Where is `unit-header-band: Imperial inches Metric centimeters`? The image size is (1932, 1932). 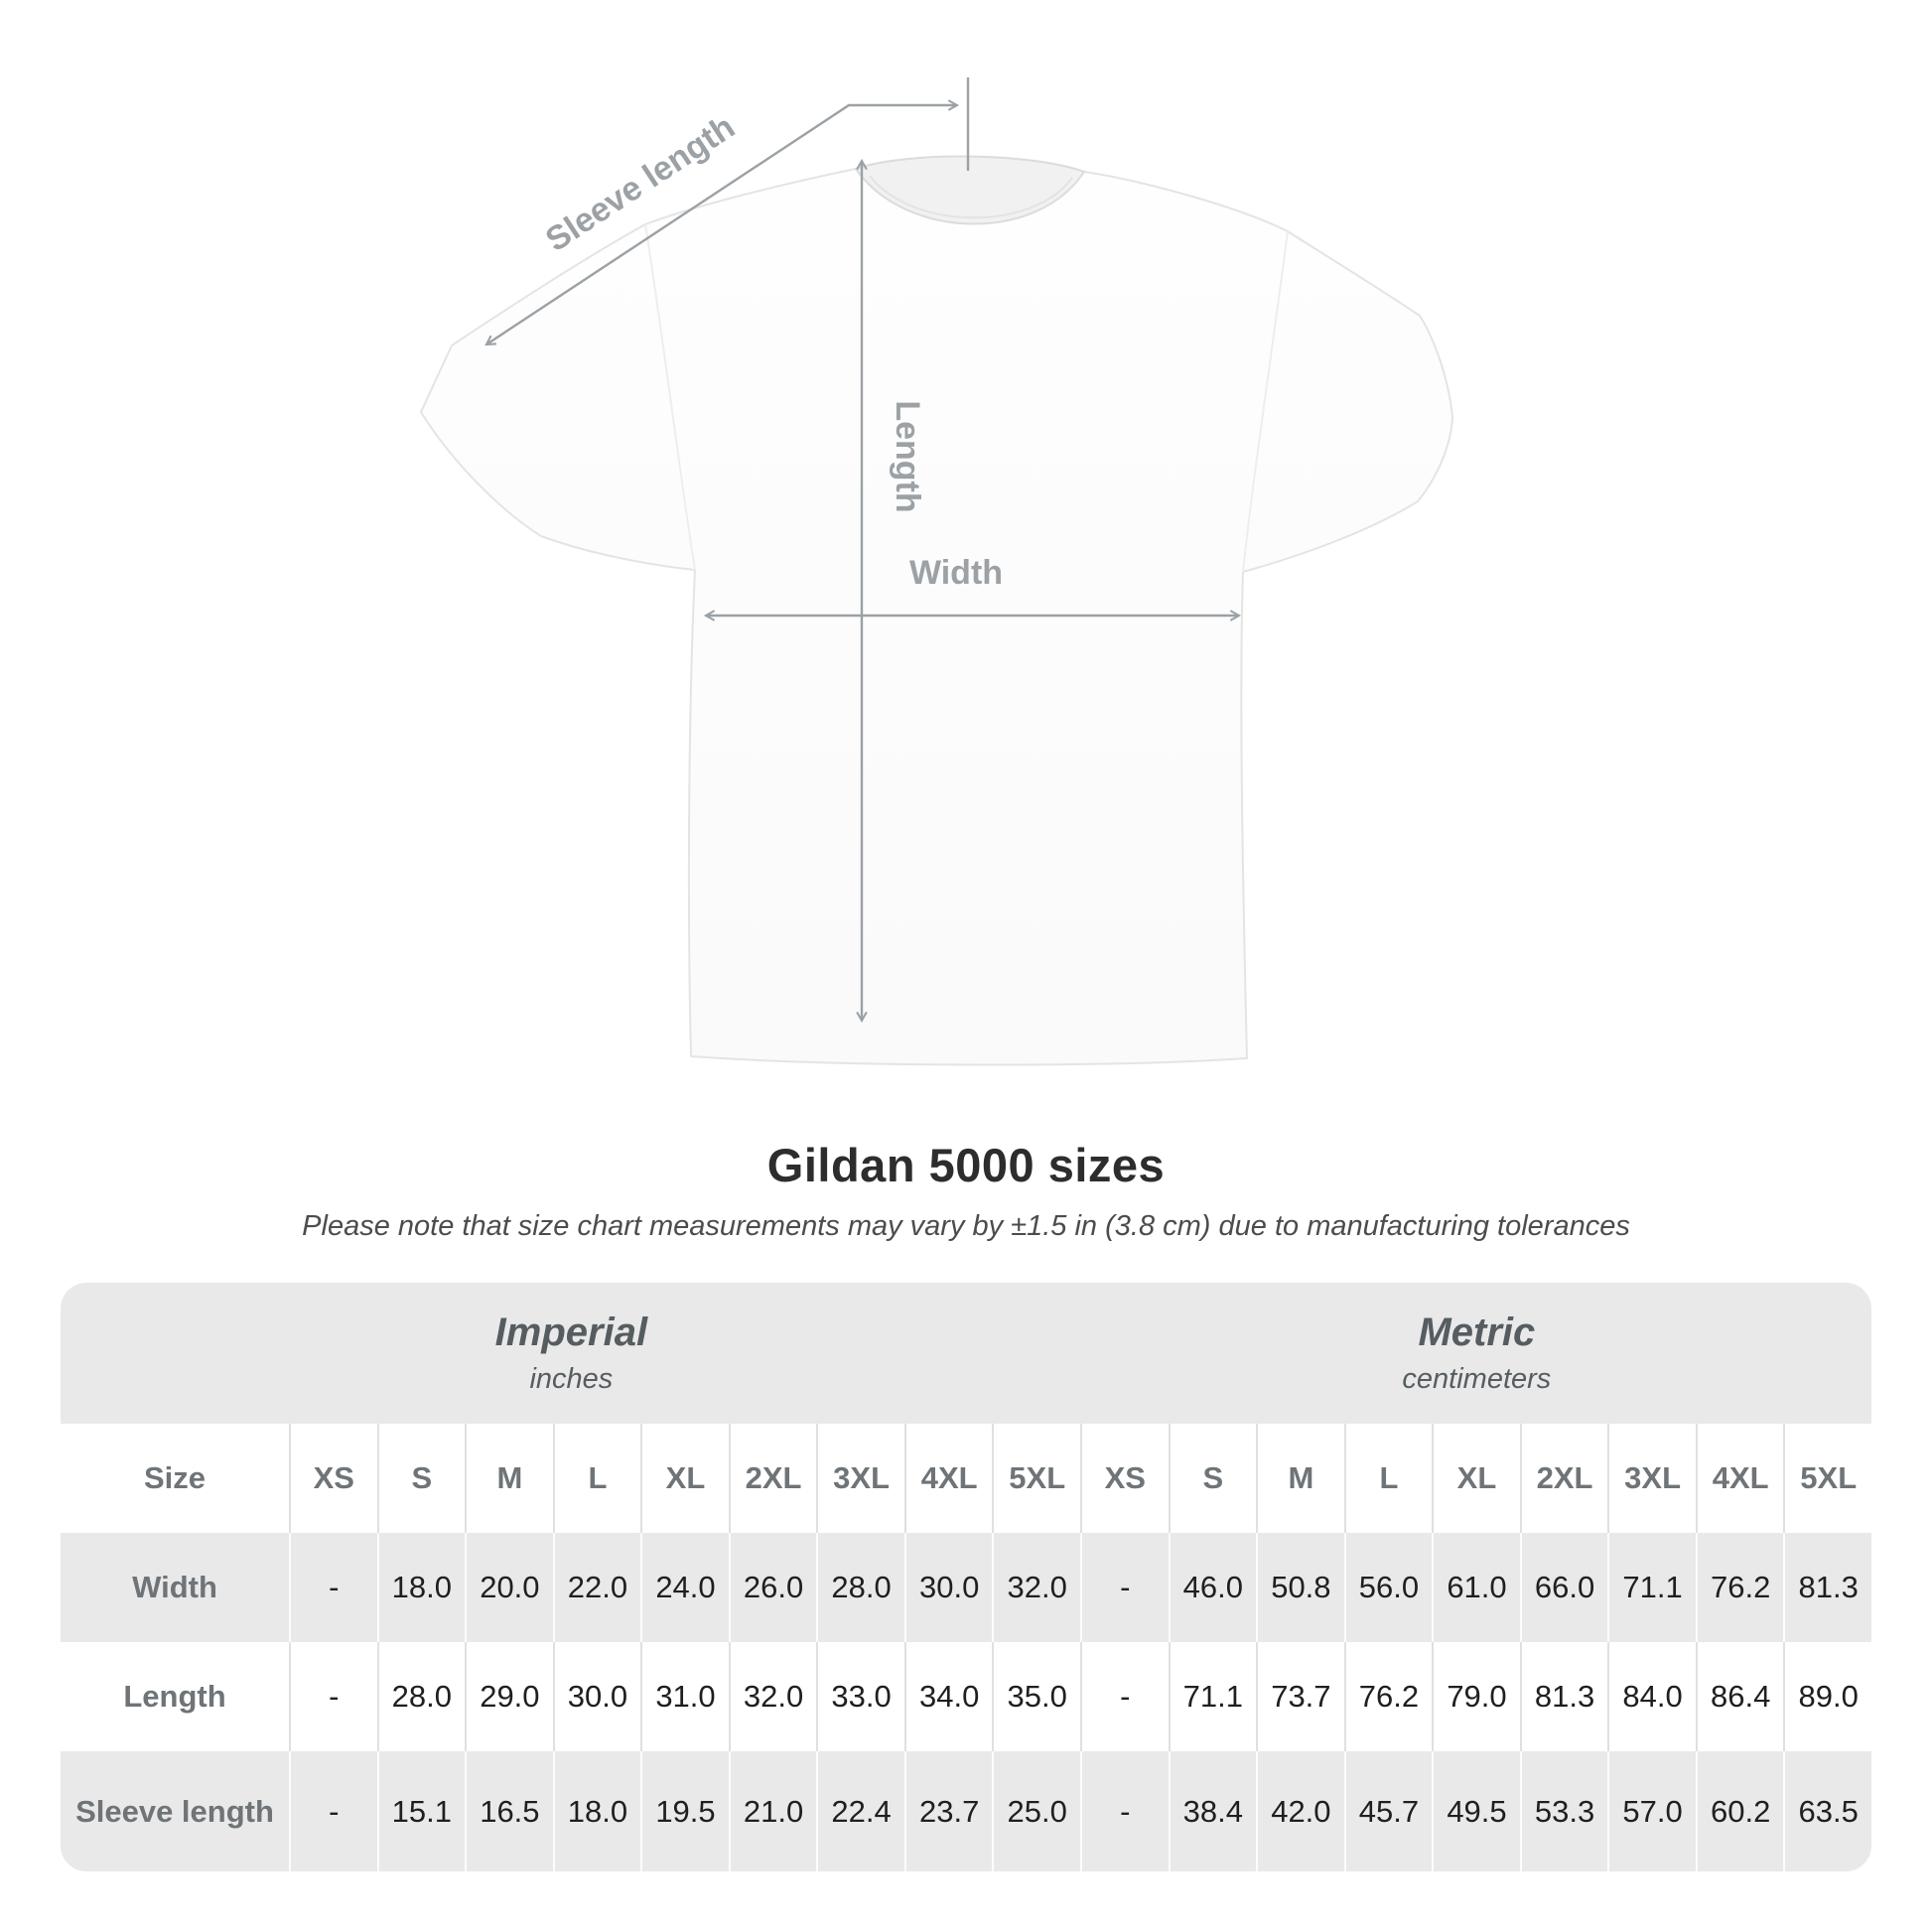 unit-header-band: Imperial inches Metric centimeters is located at coordinates (966, 1353).